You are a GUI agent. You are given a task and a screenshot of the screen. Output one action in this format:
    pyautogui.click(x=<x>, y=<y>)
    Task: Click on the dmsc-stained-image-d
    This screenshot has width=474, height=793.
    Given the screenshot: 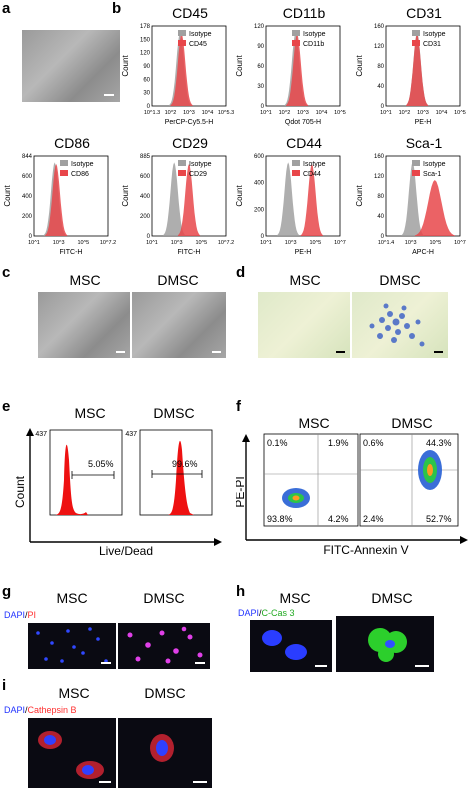 What is the action you would take?
    pyautogui.click(x=400, y=325)
    